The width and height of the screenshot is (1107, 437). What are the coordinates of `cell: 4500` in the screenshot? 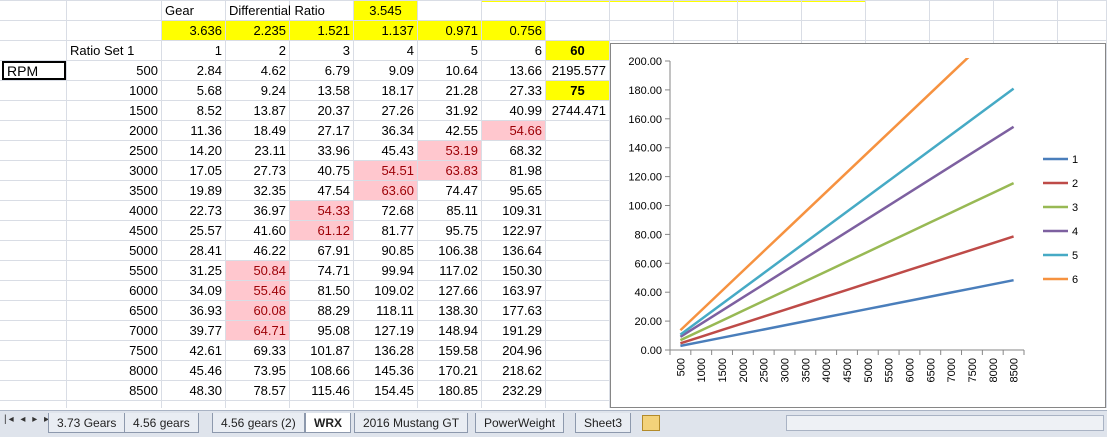 It's located at (143, 230).